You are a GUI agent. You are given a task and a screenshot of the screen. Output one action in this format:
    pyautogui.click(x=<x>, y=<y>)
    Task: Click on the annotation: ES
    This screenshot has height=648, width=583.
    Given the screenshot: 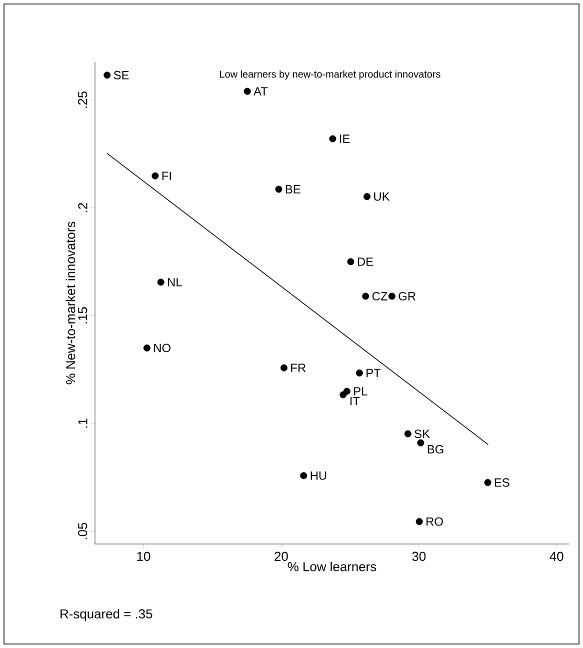 What is the action you would take?
    pyautogui.click(x=502, y=482)
    